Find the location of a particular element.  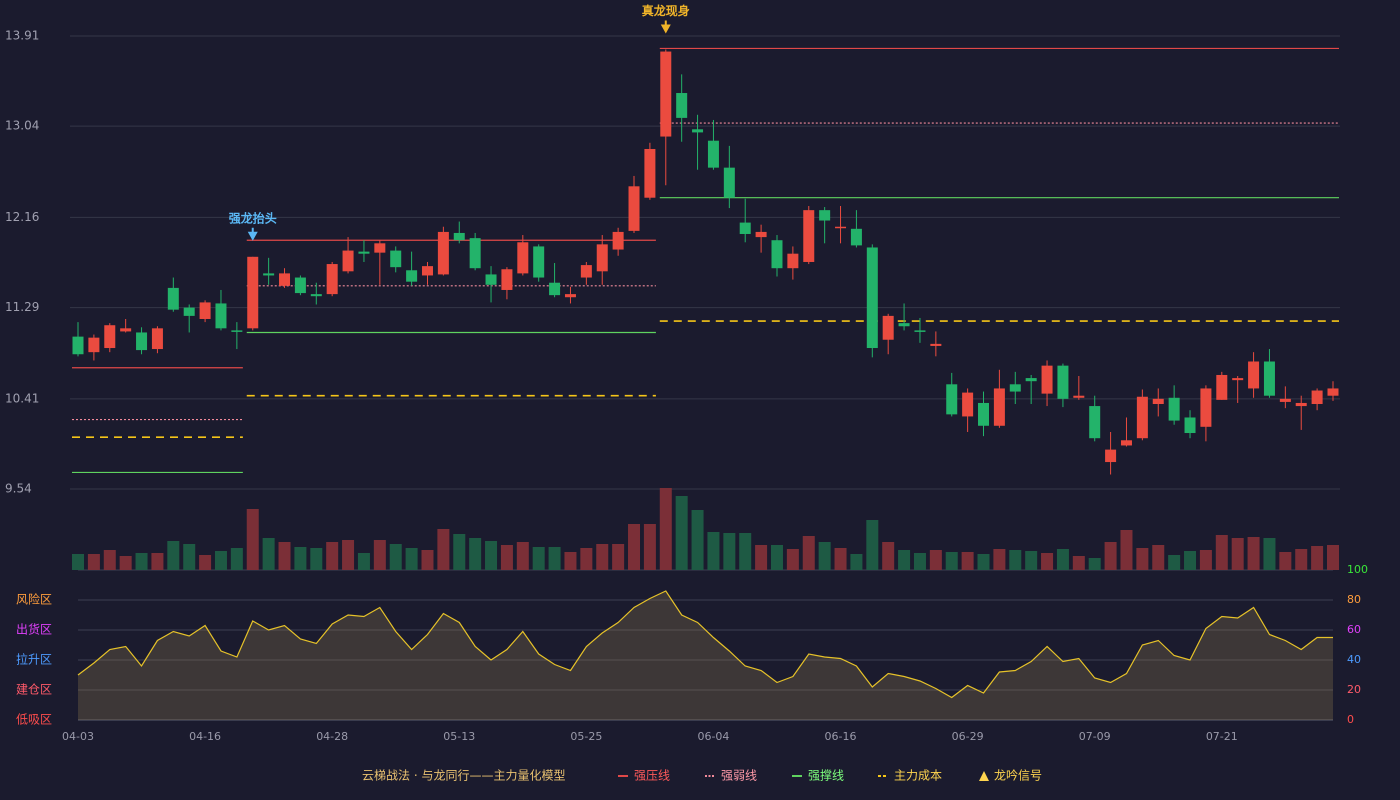

x-tick-label: 06-04 is located at coordinates (713, 736).